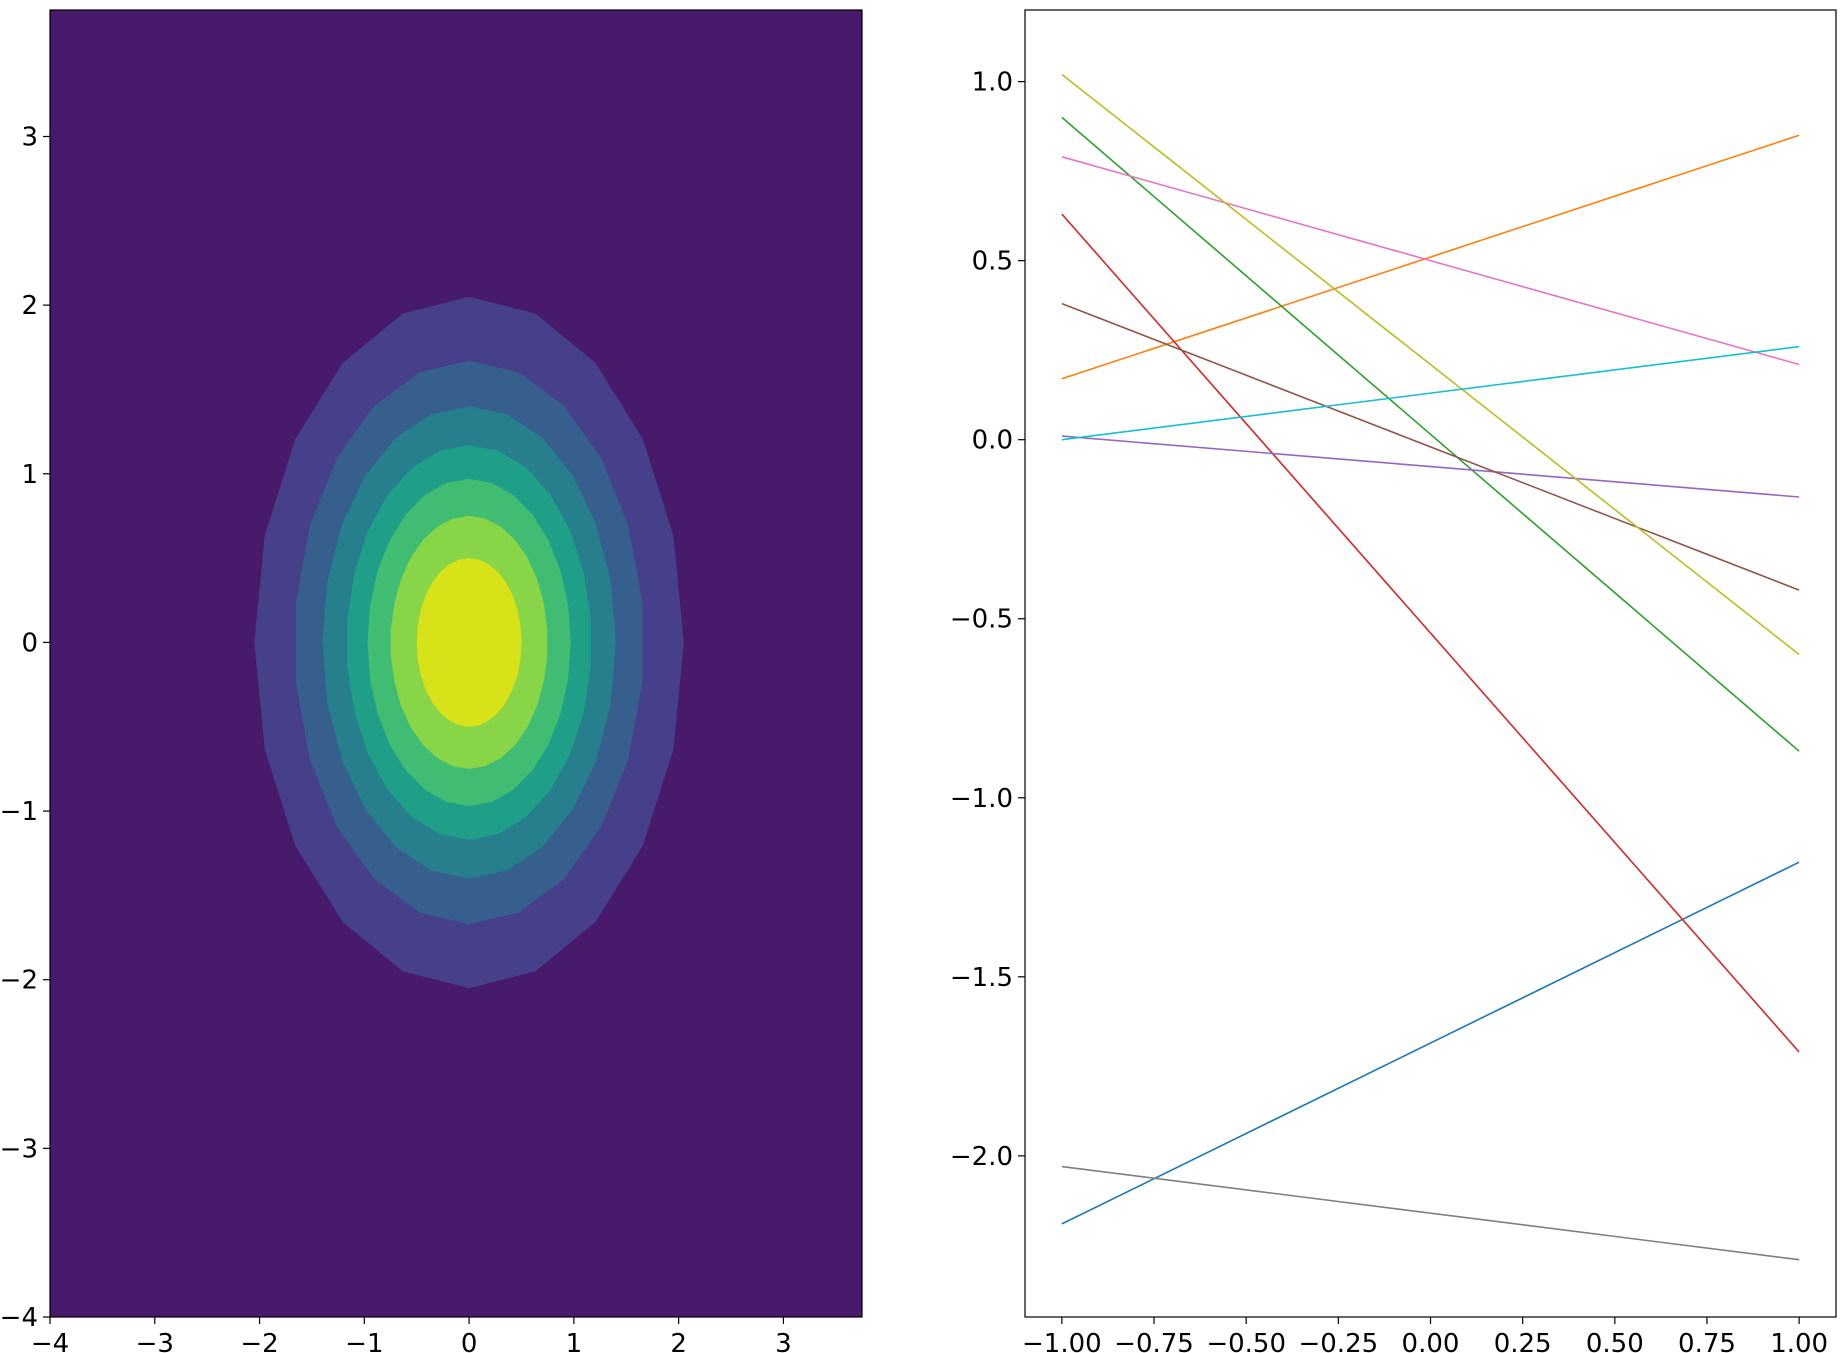 This screenshot has width=1845, height=1353. What do you see at coordinates (1615, 1341) in the screenshot?
I see `x-tick-label: 0.50` at bounding box center [1615, 1341].